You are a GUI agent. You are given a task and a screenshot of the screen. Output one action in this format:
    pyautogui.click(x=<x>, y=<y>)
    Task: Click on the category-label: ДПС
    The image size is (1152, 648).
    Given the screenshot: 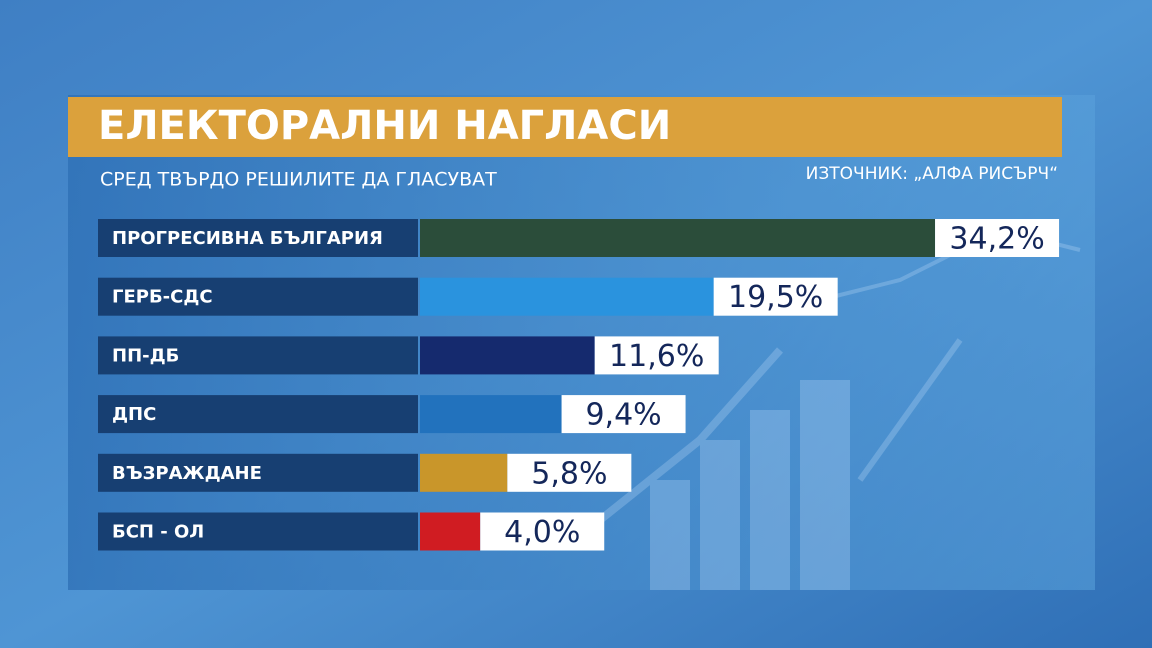 What is the action you would take?
    pyautogui.click(x=134, y=414)
    